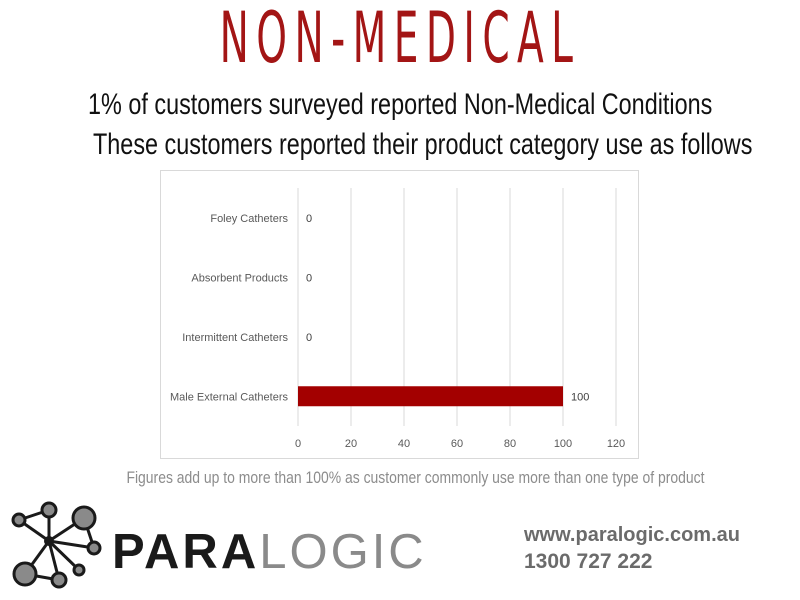 The height and width of the screenshot is (600, 800). I want to click on logo-text-light: LOGIC, so click(343, 552).